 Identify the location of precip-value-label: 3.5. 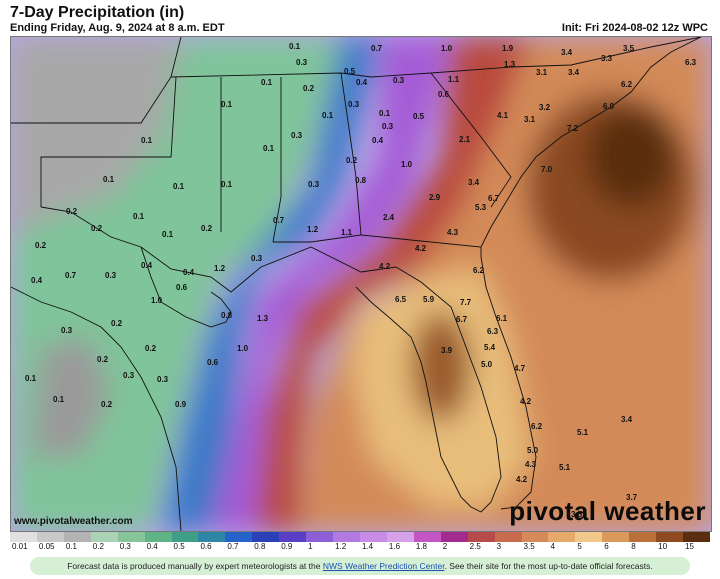
(577, 514).